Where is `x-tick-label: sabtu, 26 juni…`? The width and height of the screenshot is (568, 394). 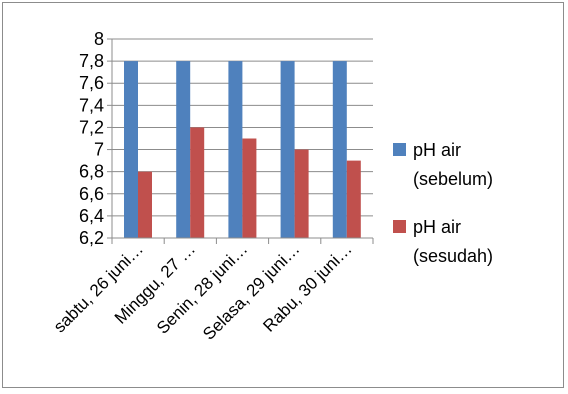
x-tick-label: sabtu, 26 juni… is located at coordinates (98, 287).